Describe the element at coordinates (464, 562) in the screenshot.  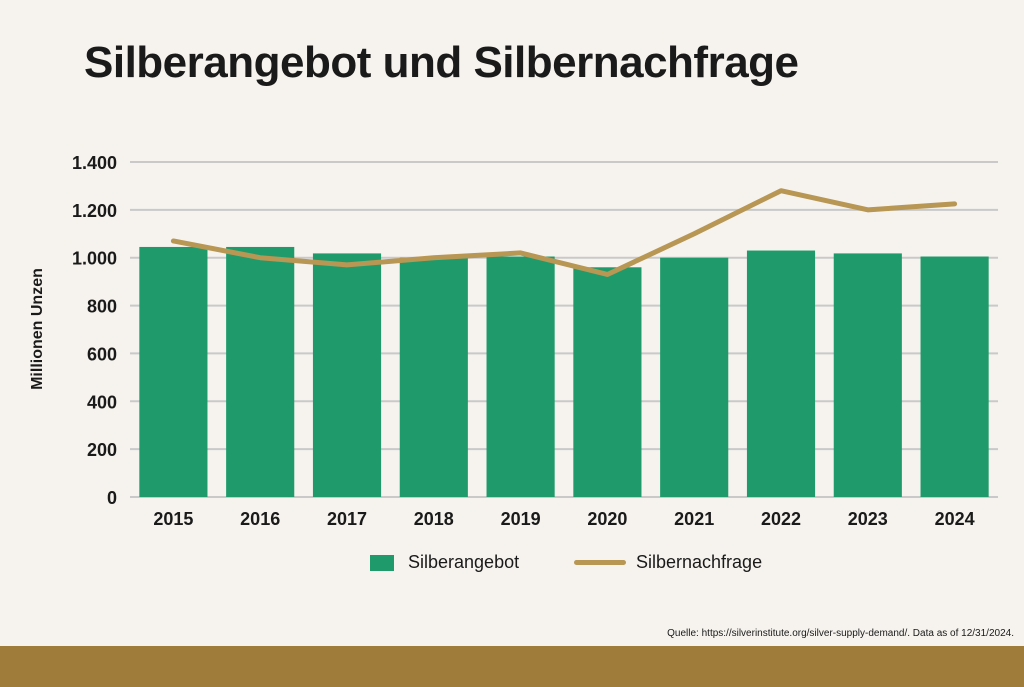
I see `legend-label-supply: Silberangebot` at that location.